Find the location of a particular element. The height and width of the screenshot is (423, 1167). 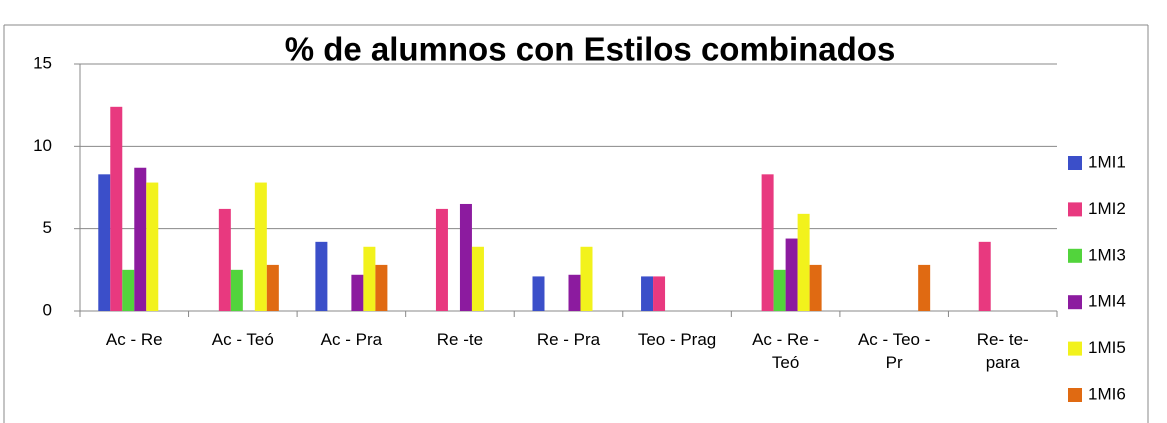

x-tick-label: Ac - Teó is located at coordinates (242, 339).